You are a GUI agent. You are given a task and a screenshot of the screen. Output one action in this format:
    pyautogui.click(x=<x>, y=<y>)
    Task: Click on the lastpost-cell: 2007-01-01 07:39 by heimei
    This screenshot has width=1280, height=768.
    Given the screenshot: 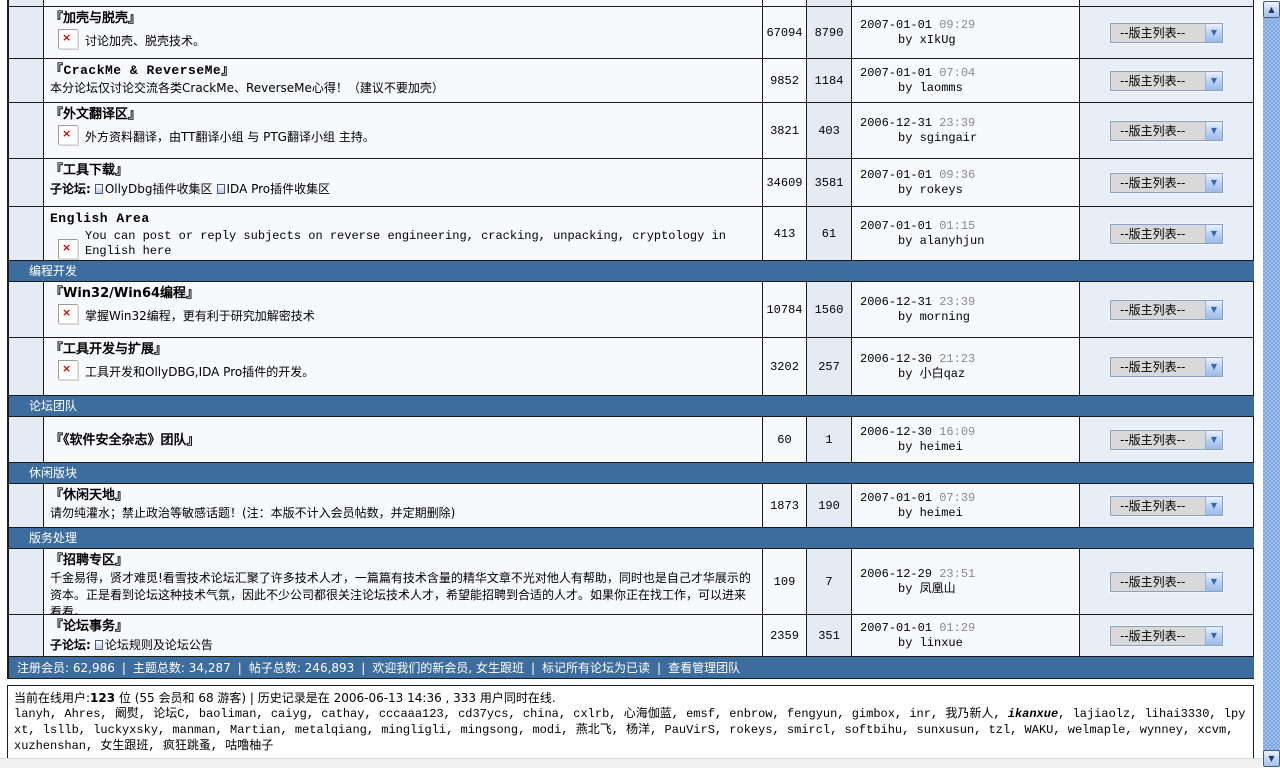 What is the action you would take?
    pyautogui.click(x=966, y=505)
    